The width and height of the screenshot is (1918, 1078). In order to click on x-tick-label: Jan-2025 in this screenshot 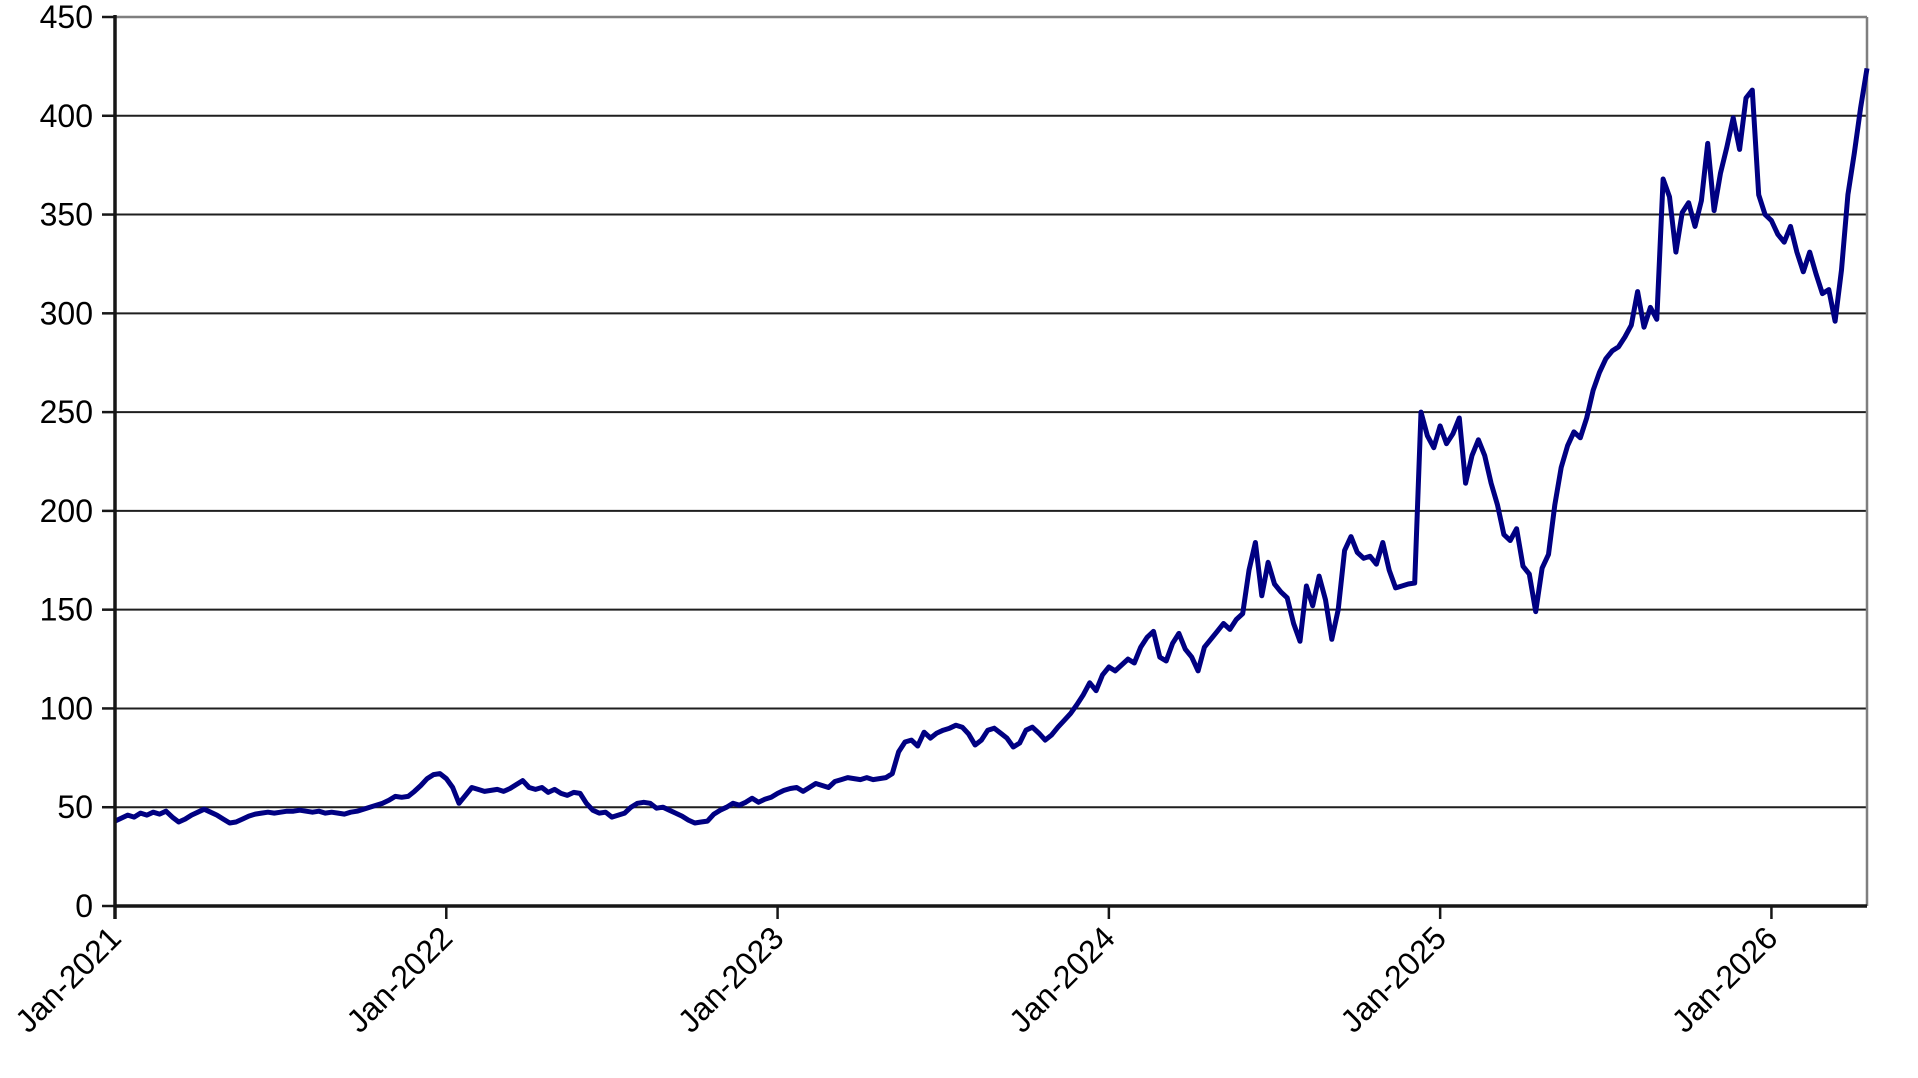, I will do `click(1393, 979)`.